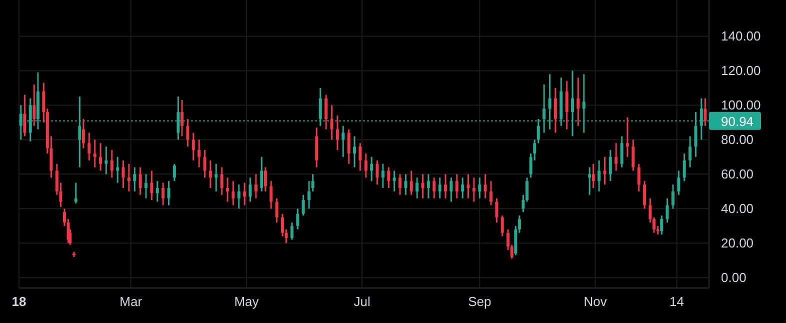 This screenshot has width=786, height=323. I want to click on x-tick-label: Mar, so click(131, 302).